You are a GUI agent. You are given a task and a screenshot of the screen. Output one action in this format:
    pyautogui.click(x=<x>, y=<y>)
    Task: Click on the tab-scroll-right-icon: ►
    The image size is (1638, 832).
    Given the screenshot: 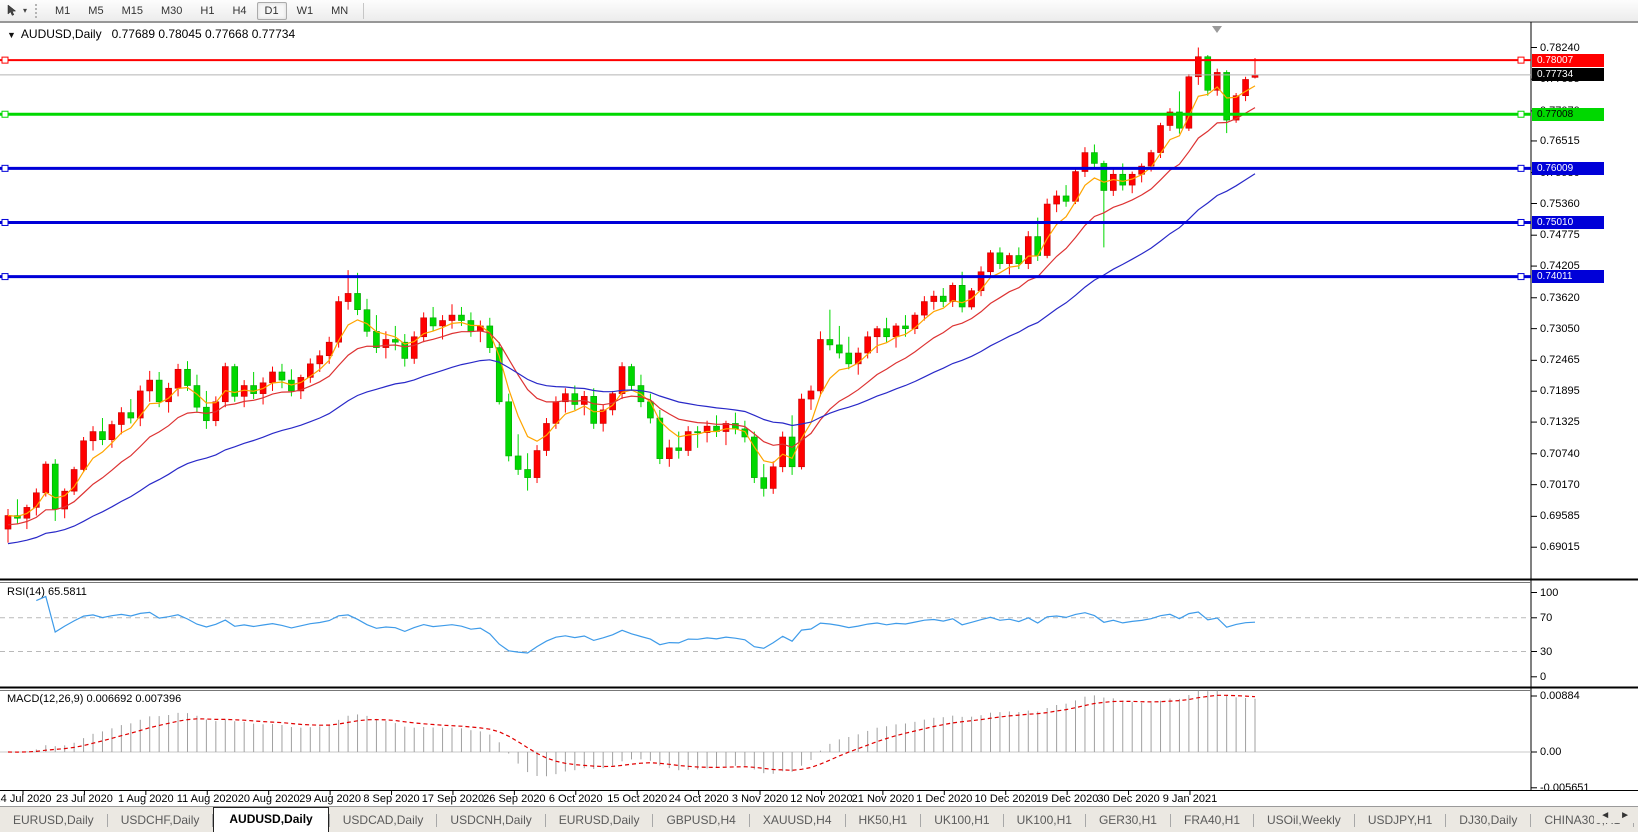 What is the action you would take?
    pyautogui.click(x=1625, y=815)
    